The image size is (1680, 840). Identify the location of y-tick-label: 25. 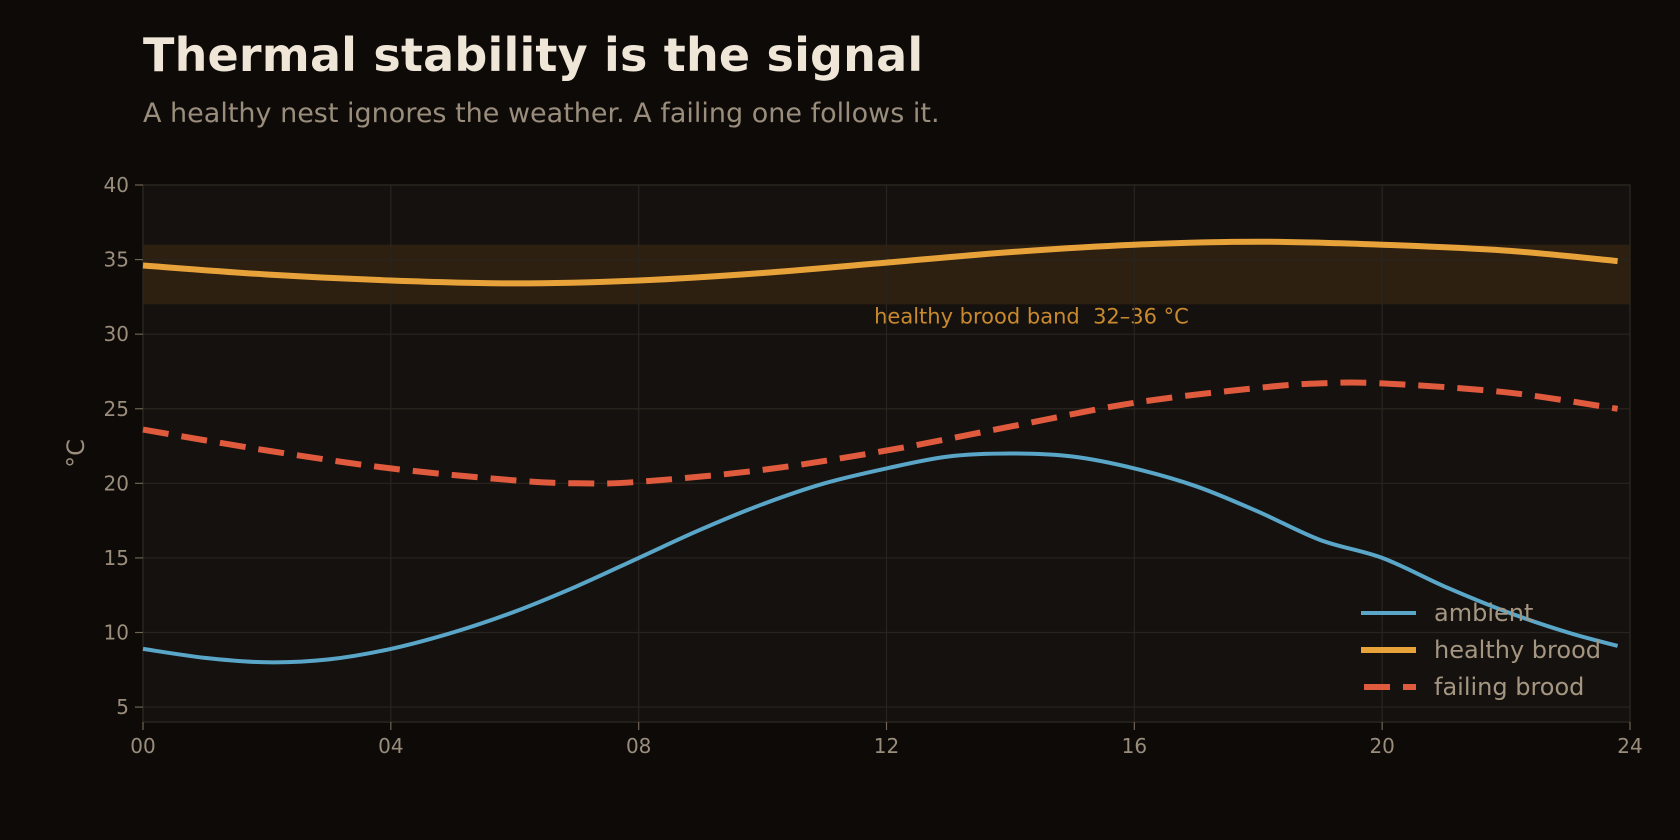
(116, 409).